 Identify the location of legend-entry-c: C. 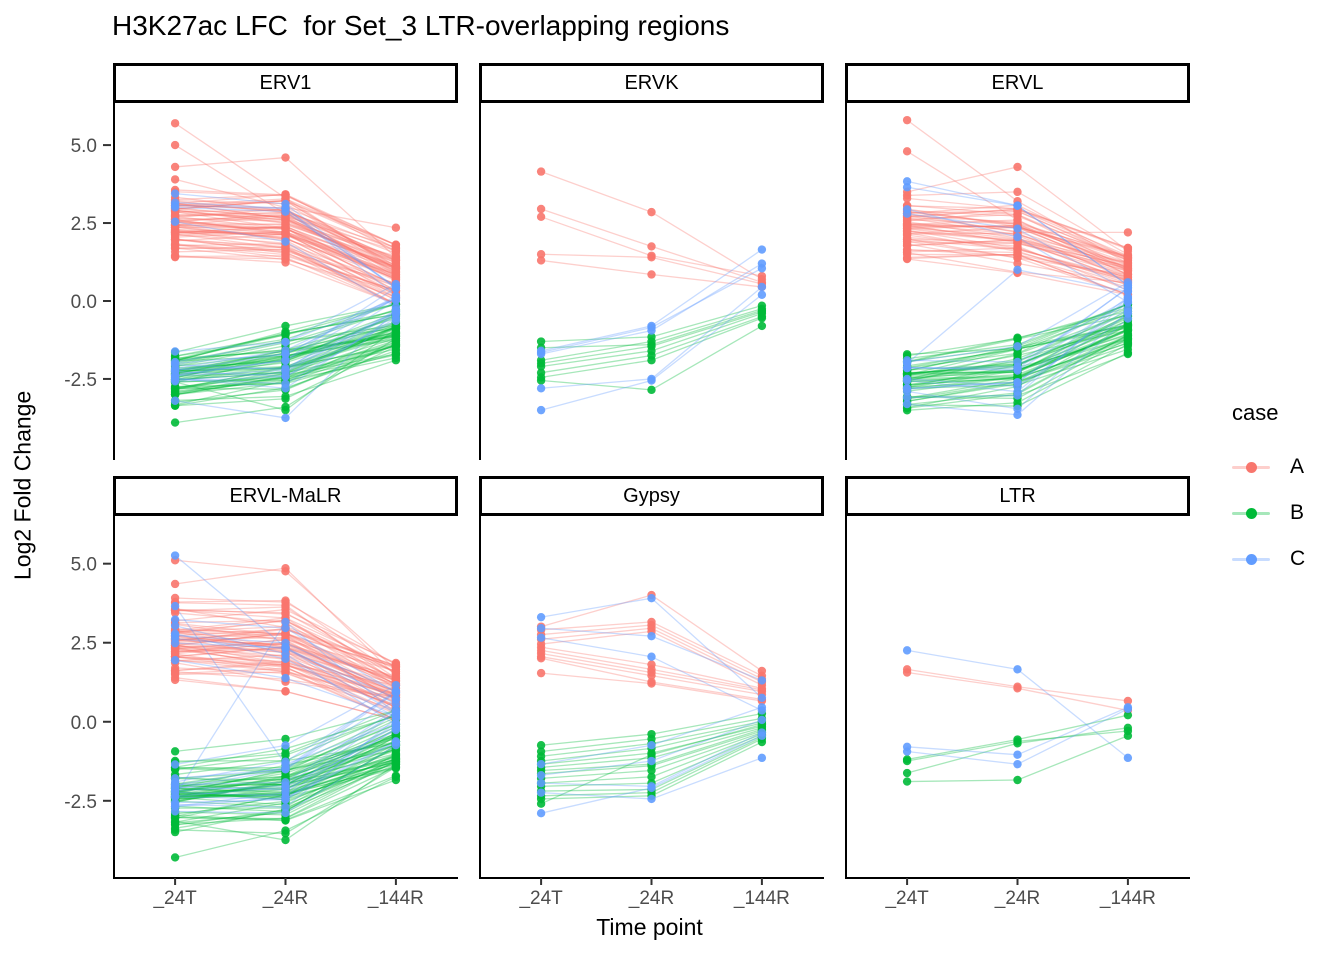
(1287, 559).